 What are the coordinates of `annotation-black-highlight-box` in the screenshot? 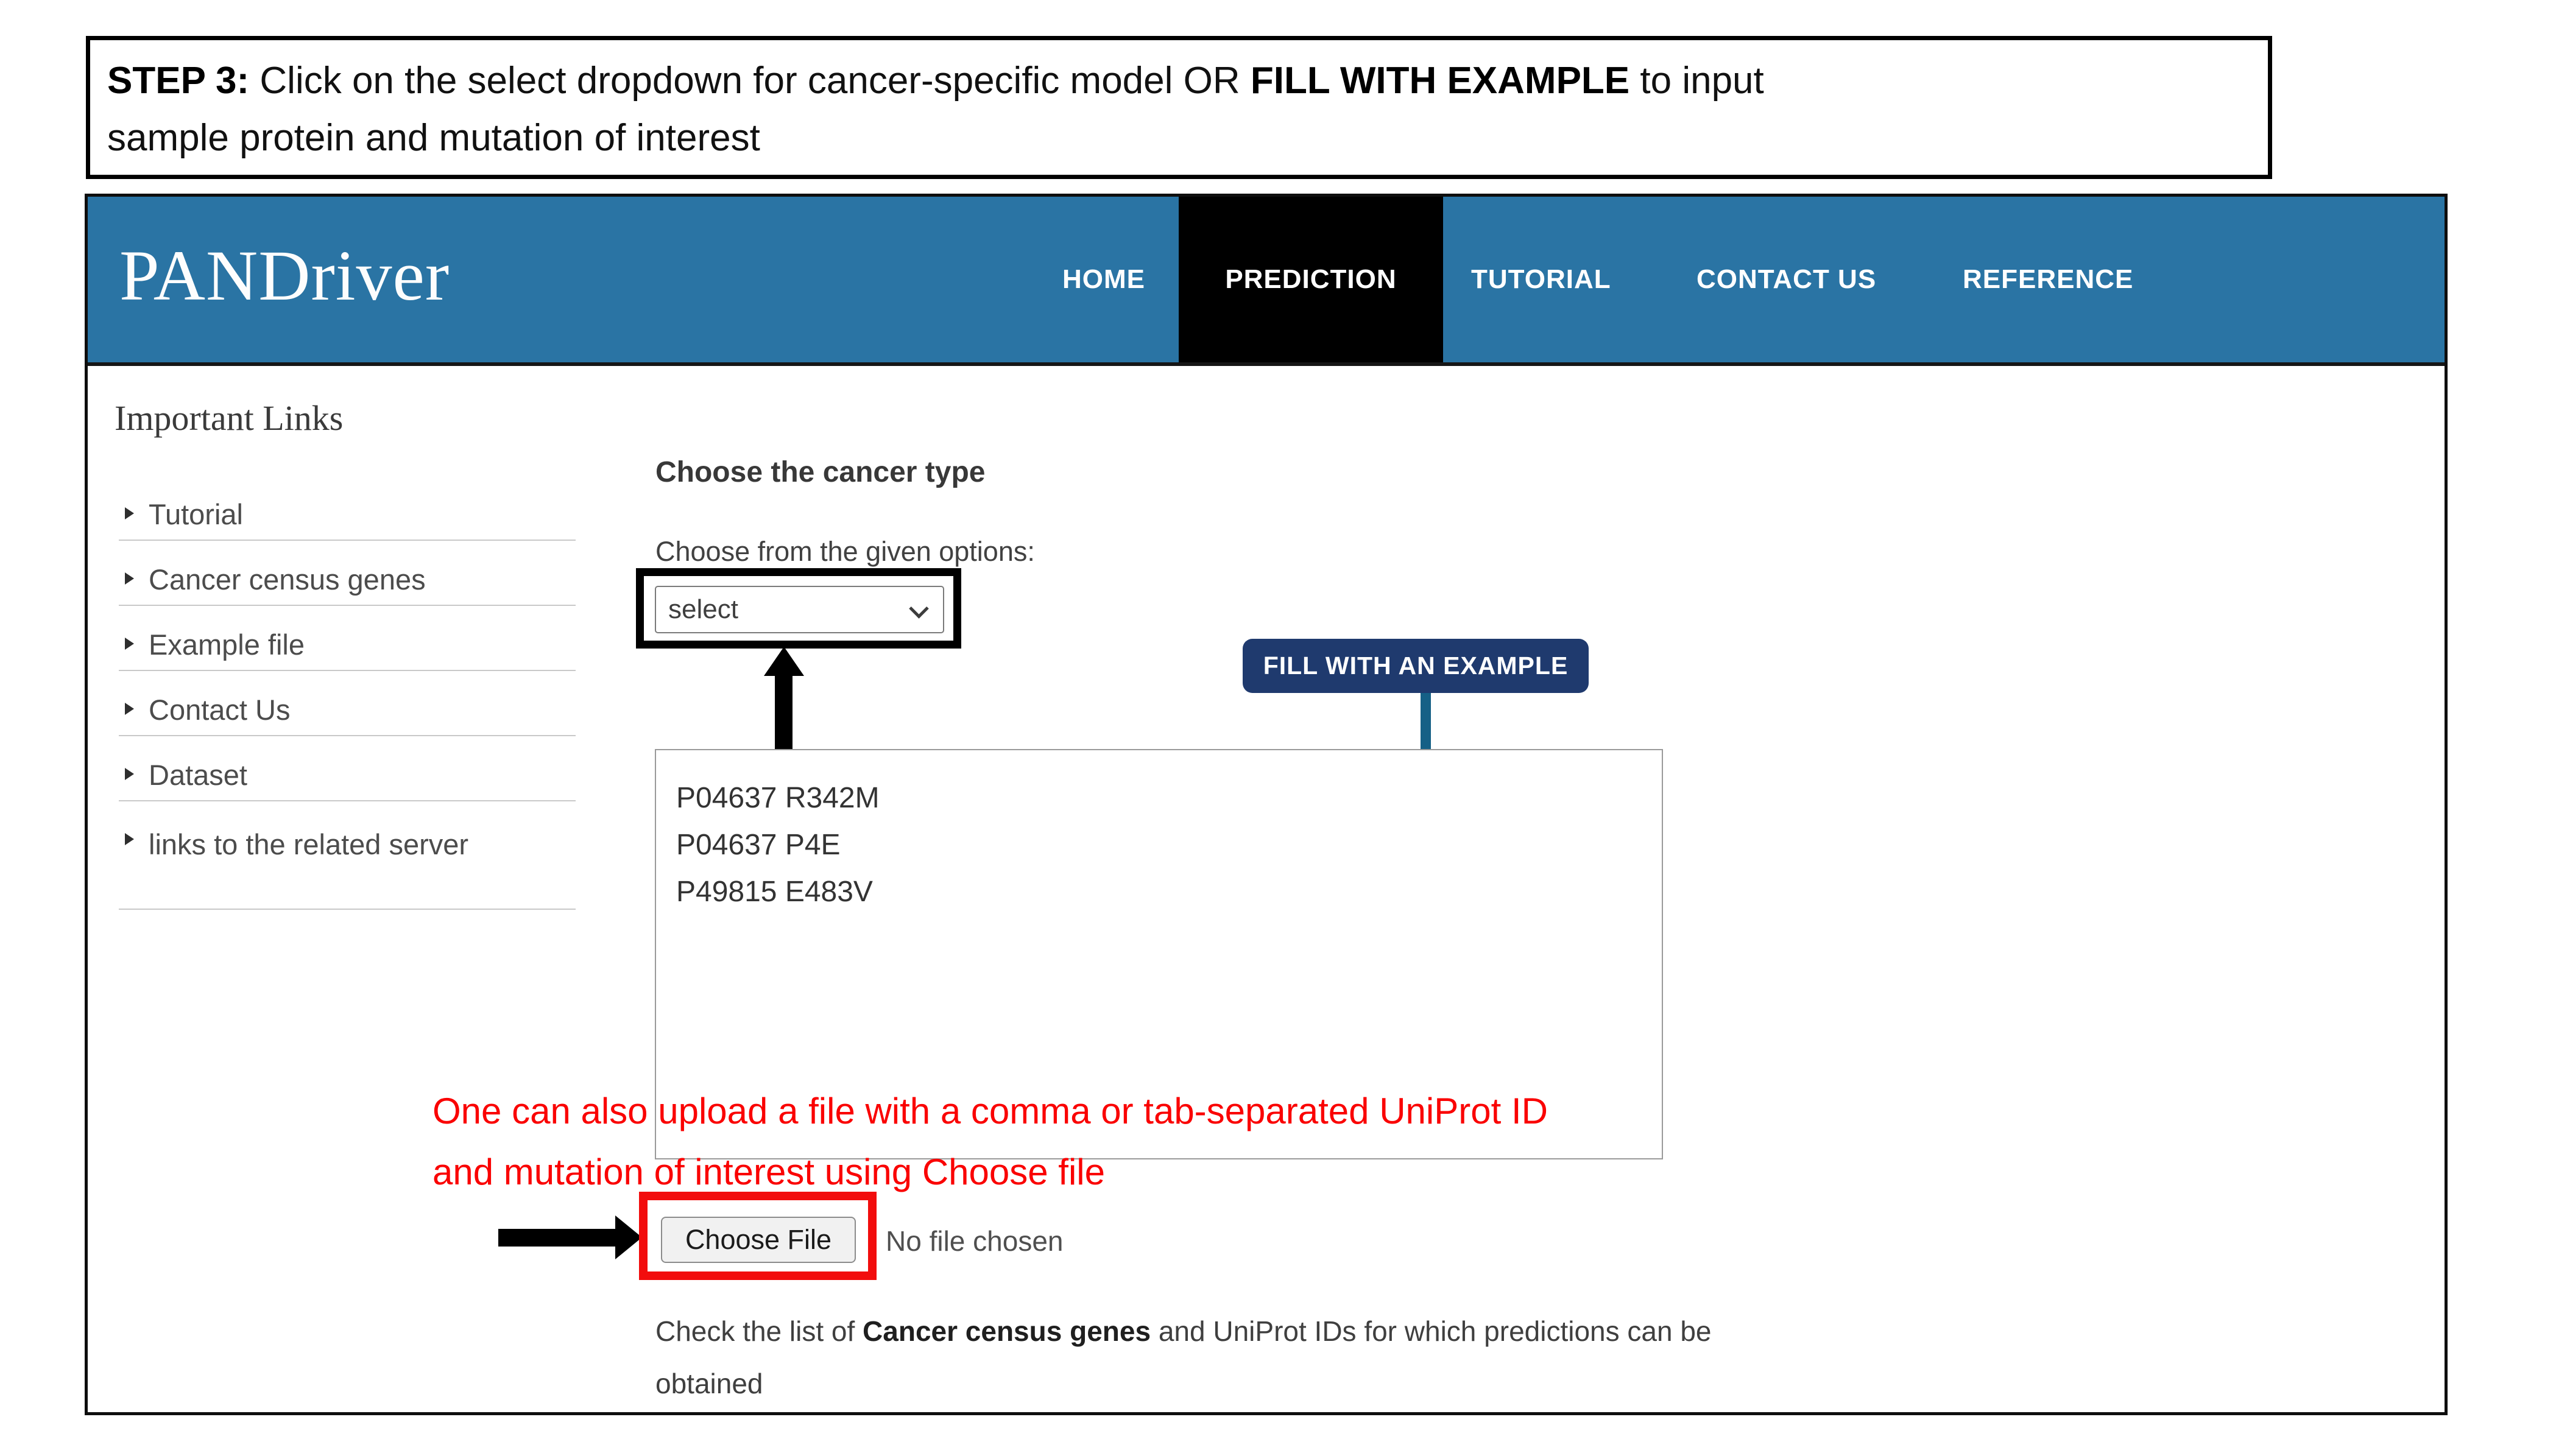 It's located at (798, 608).